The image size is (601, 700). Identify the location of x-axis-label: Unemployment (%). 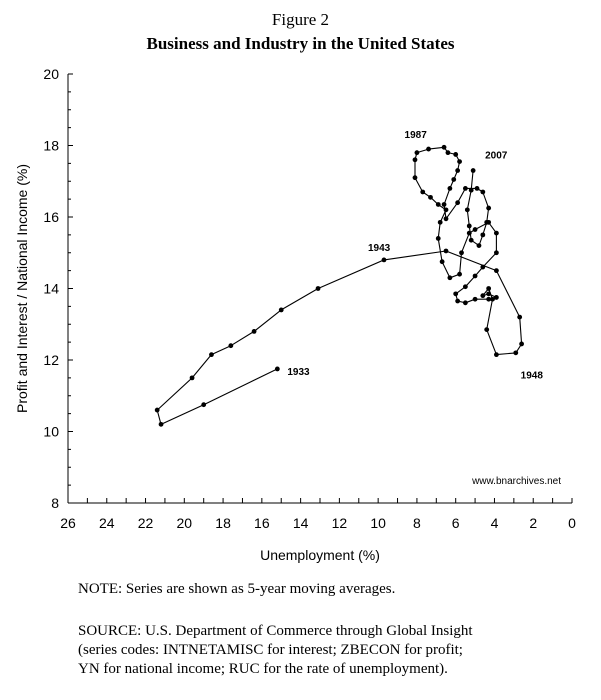
(320, 555).